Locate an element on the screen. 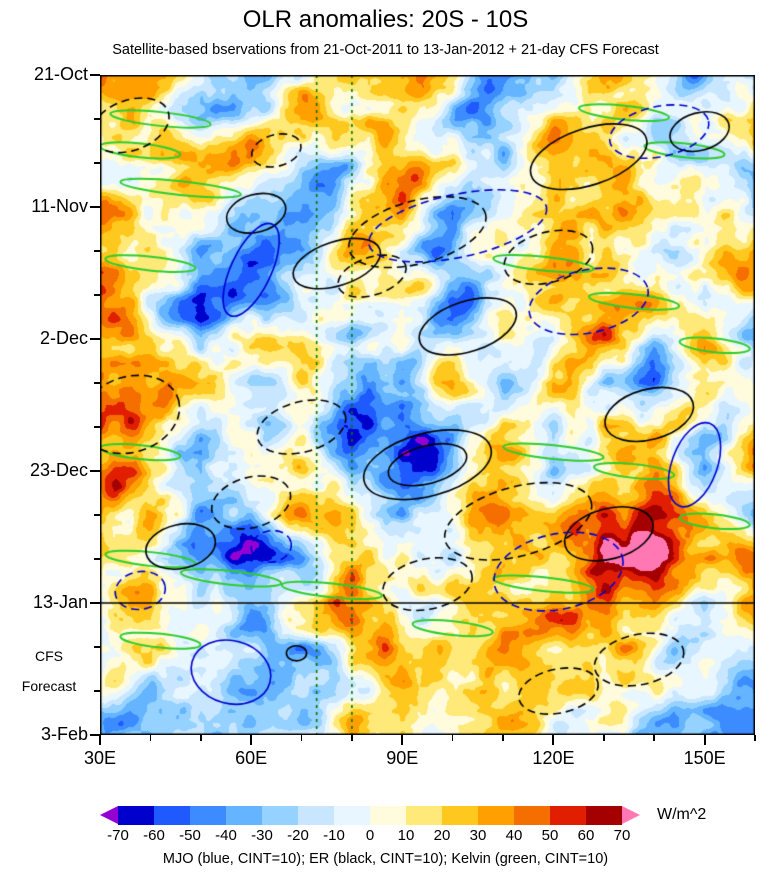 The height and width of the screenshot is (878, 771). y-axis-tick-label: 21-Oct is located at coordinates (60, 74).